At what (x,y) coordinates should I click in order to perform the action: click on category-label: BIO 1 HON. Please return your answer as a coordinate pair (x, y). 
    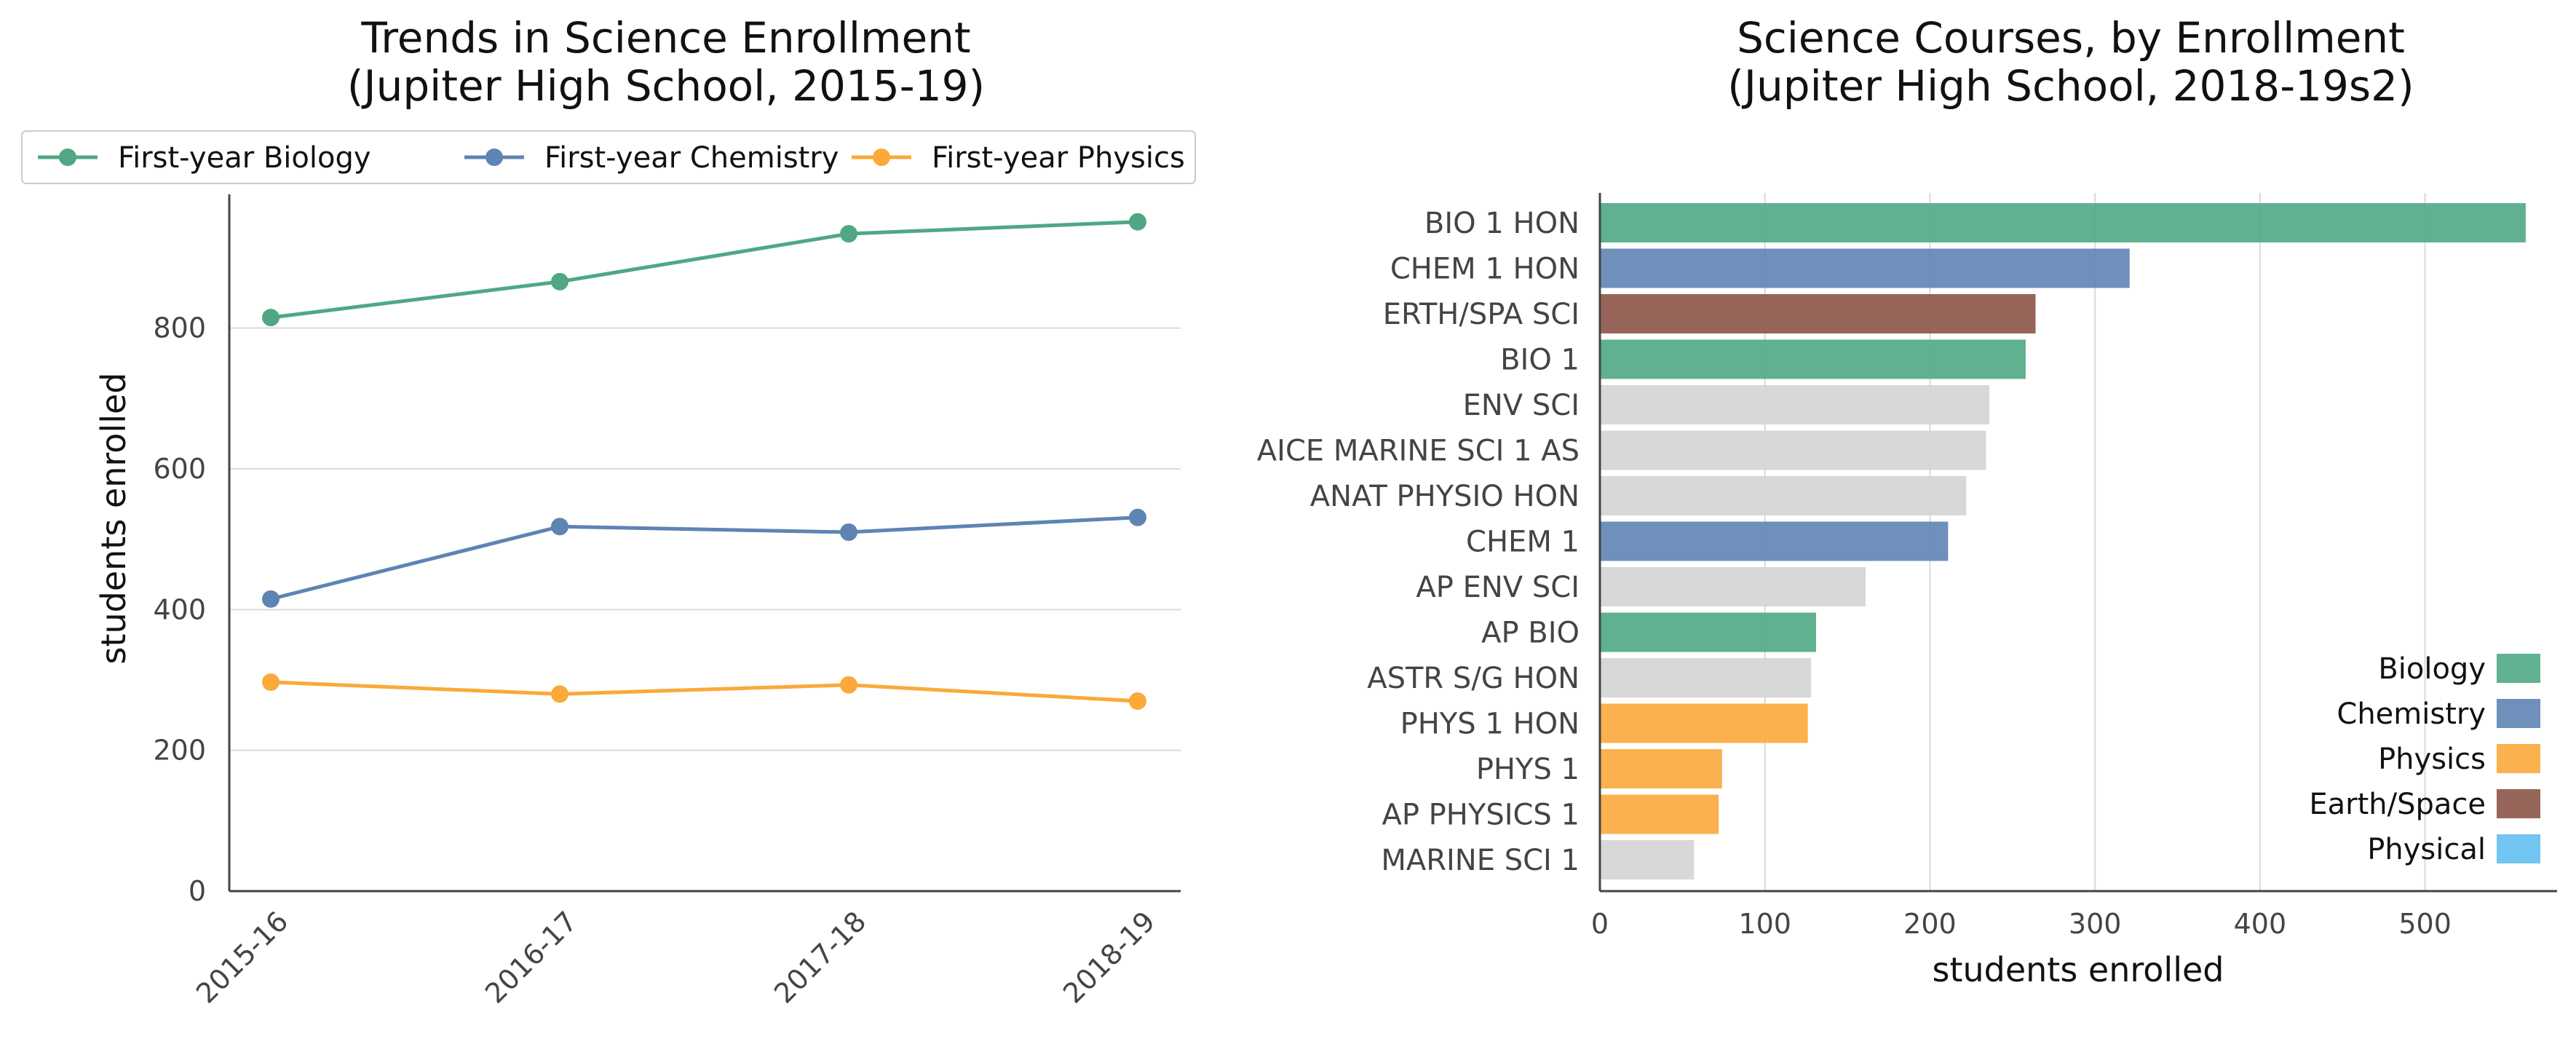
    Looking at the image, I should click on (1502, 224).